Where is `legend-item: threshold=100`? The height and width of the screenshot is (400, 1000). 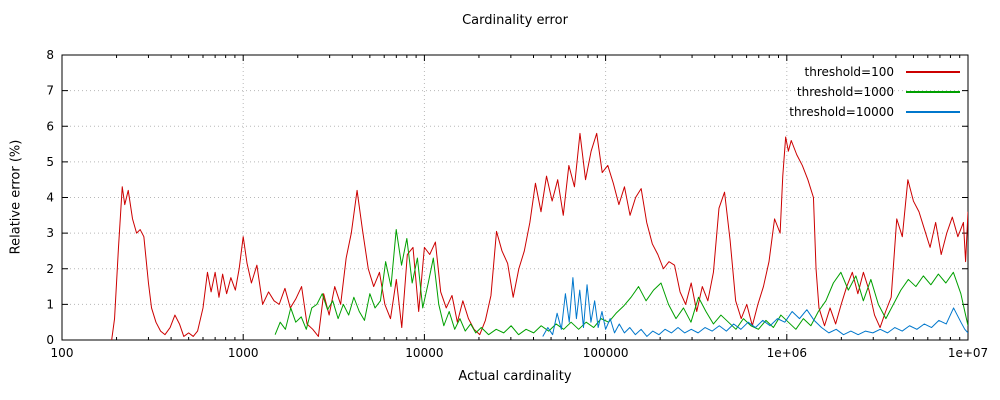 legend-item: threshold=100 is located at coordinates (874, 72).